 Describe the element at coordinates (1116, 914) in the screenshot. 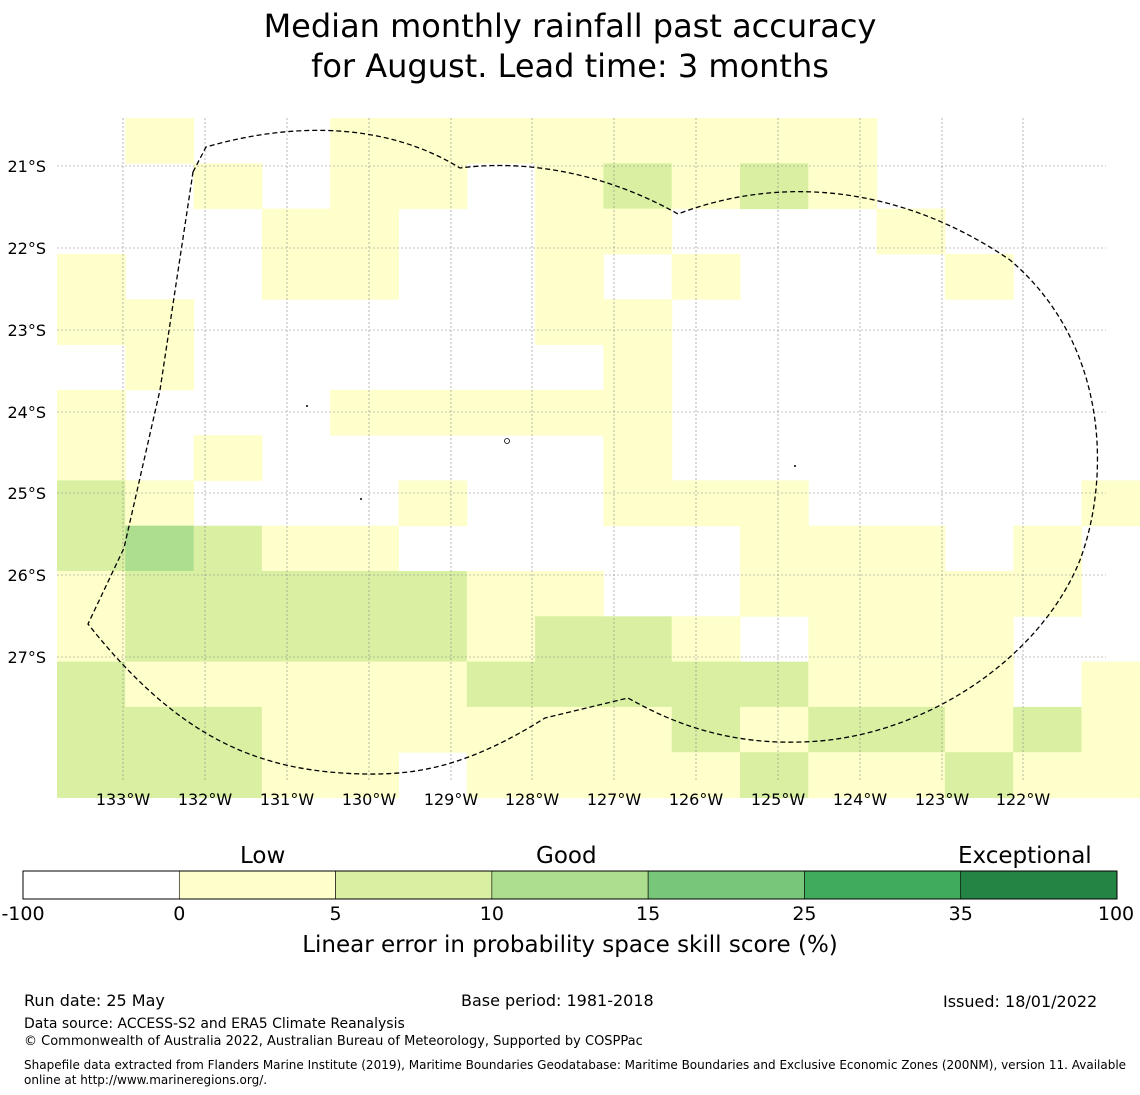

I see `colorbar-tick-label: 100` at that location.